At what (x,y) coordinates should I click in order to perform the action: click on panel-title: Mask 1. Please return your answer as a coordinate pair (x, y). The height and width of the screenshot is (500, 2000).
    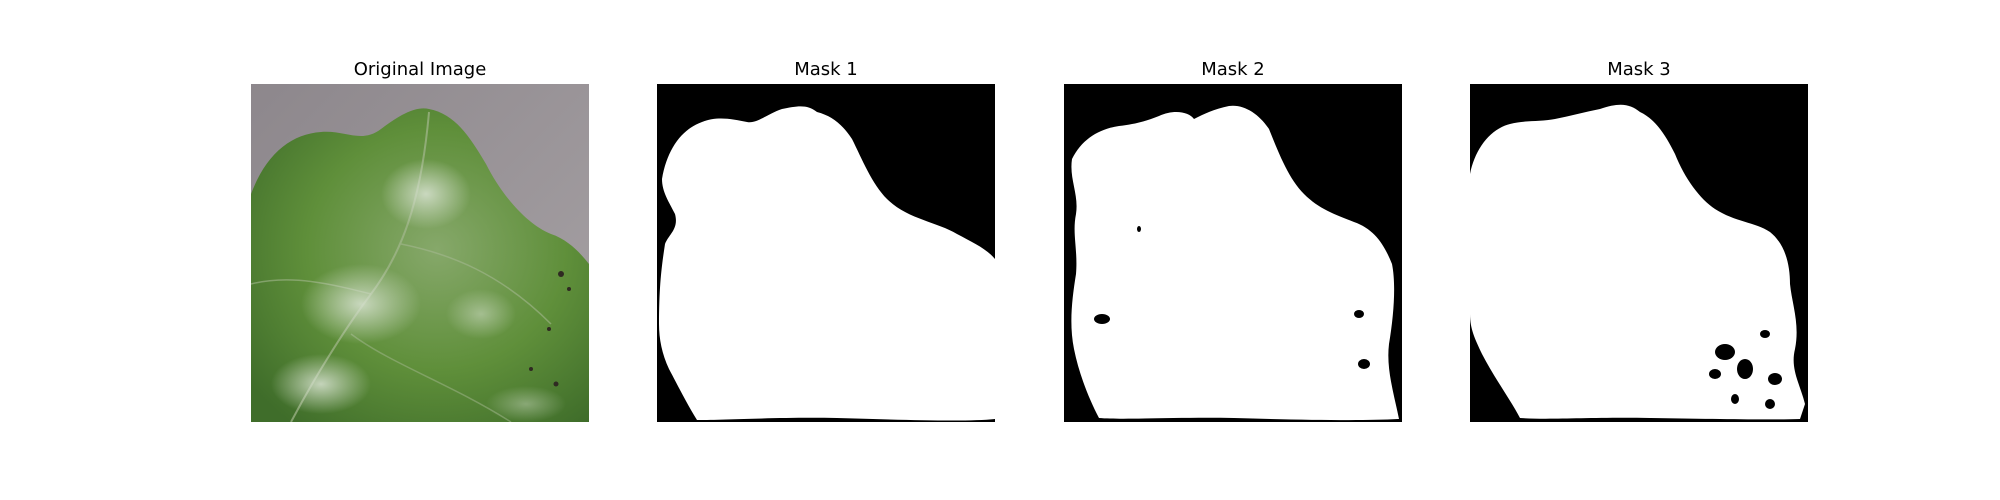
    Looking at the image, I should click on (826, 69).